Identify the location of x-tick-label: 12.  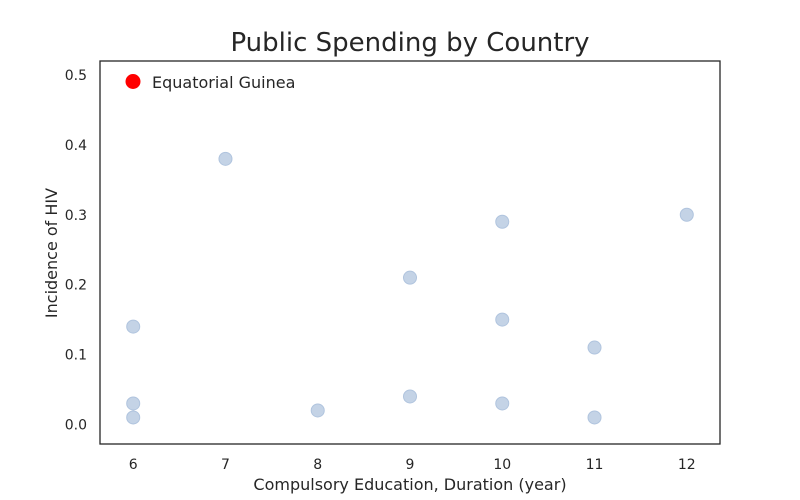
(687, 465).